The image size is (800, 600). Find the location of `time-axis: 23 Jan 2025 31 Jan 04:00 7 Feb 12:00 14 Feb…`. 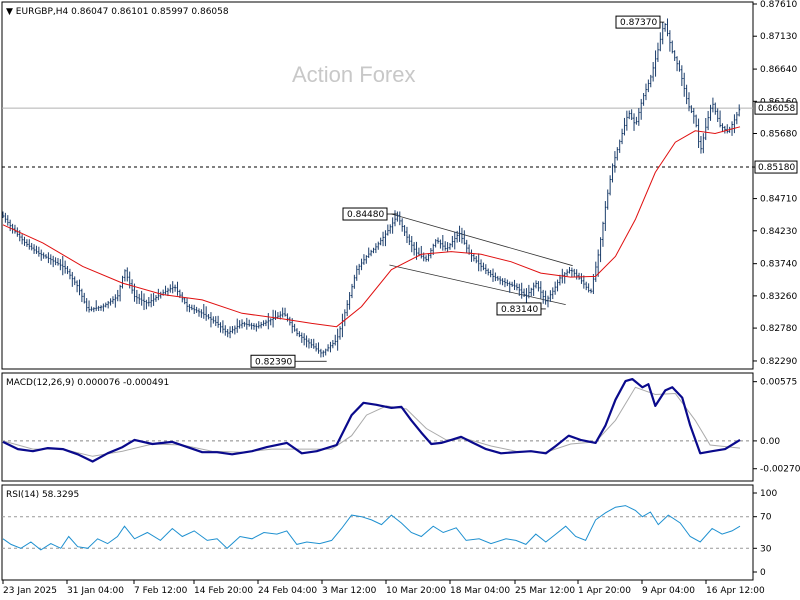

time-axis: 23 Jan 2025 31 Jan 04:00 7 Feb 12:00 14 Feb… is located at coordinates (383, 588).